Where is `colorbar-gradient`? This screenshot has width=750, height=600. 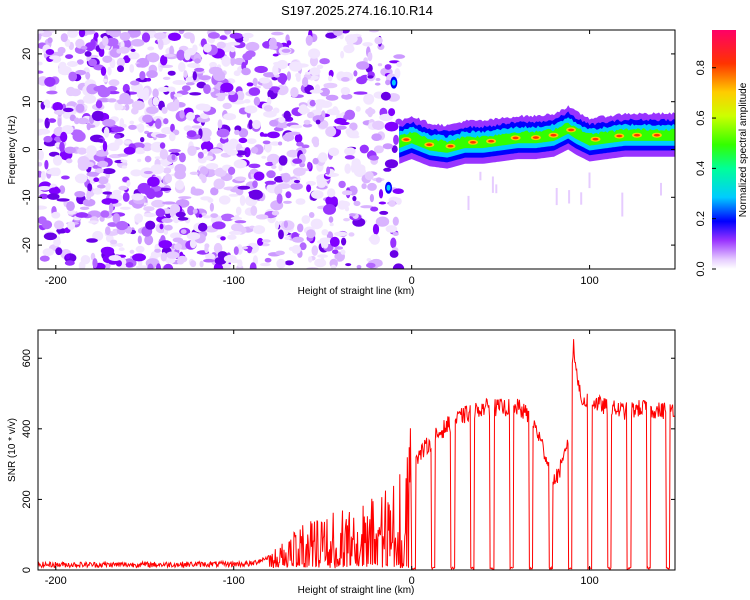
colorbar-gradient is located at coordinates (724, 149).